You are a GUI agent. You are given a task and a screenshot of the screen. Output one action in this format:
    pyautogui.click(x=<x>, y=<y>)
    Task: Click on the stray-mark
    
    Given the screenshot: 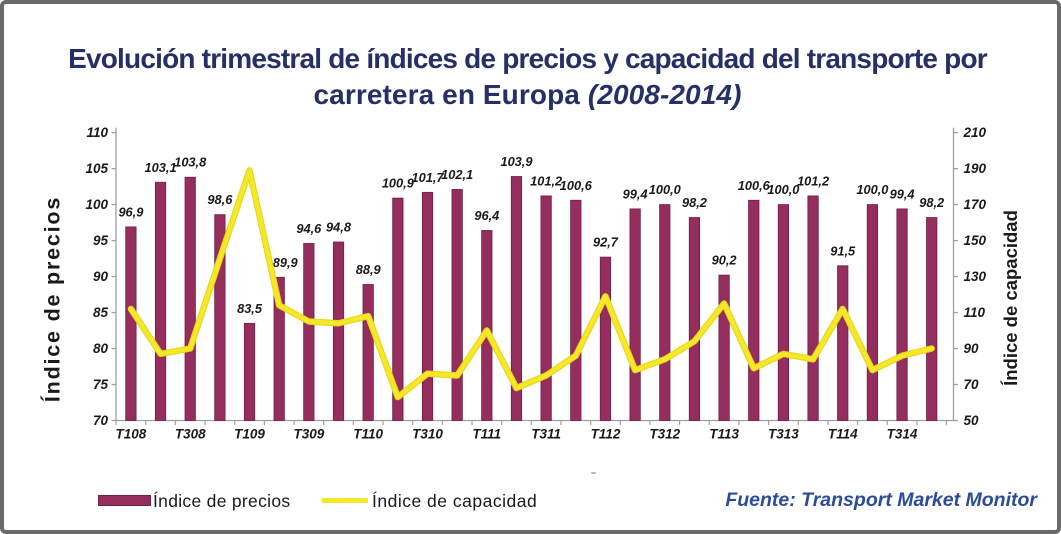 What is the action you would take?
    pyautogui.click(x=593, y=473)
    